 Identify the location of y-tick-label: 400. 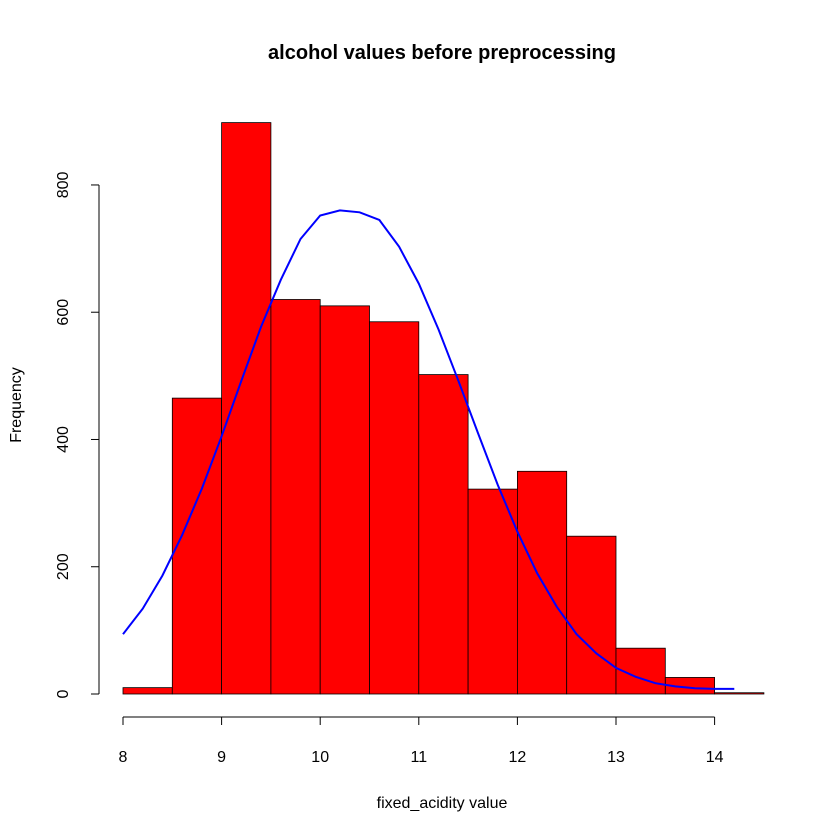
(63, 439).